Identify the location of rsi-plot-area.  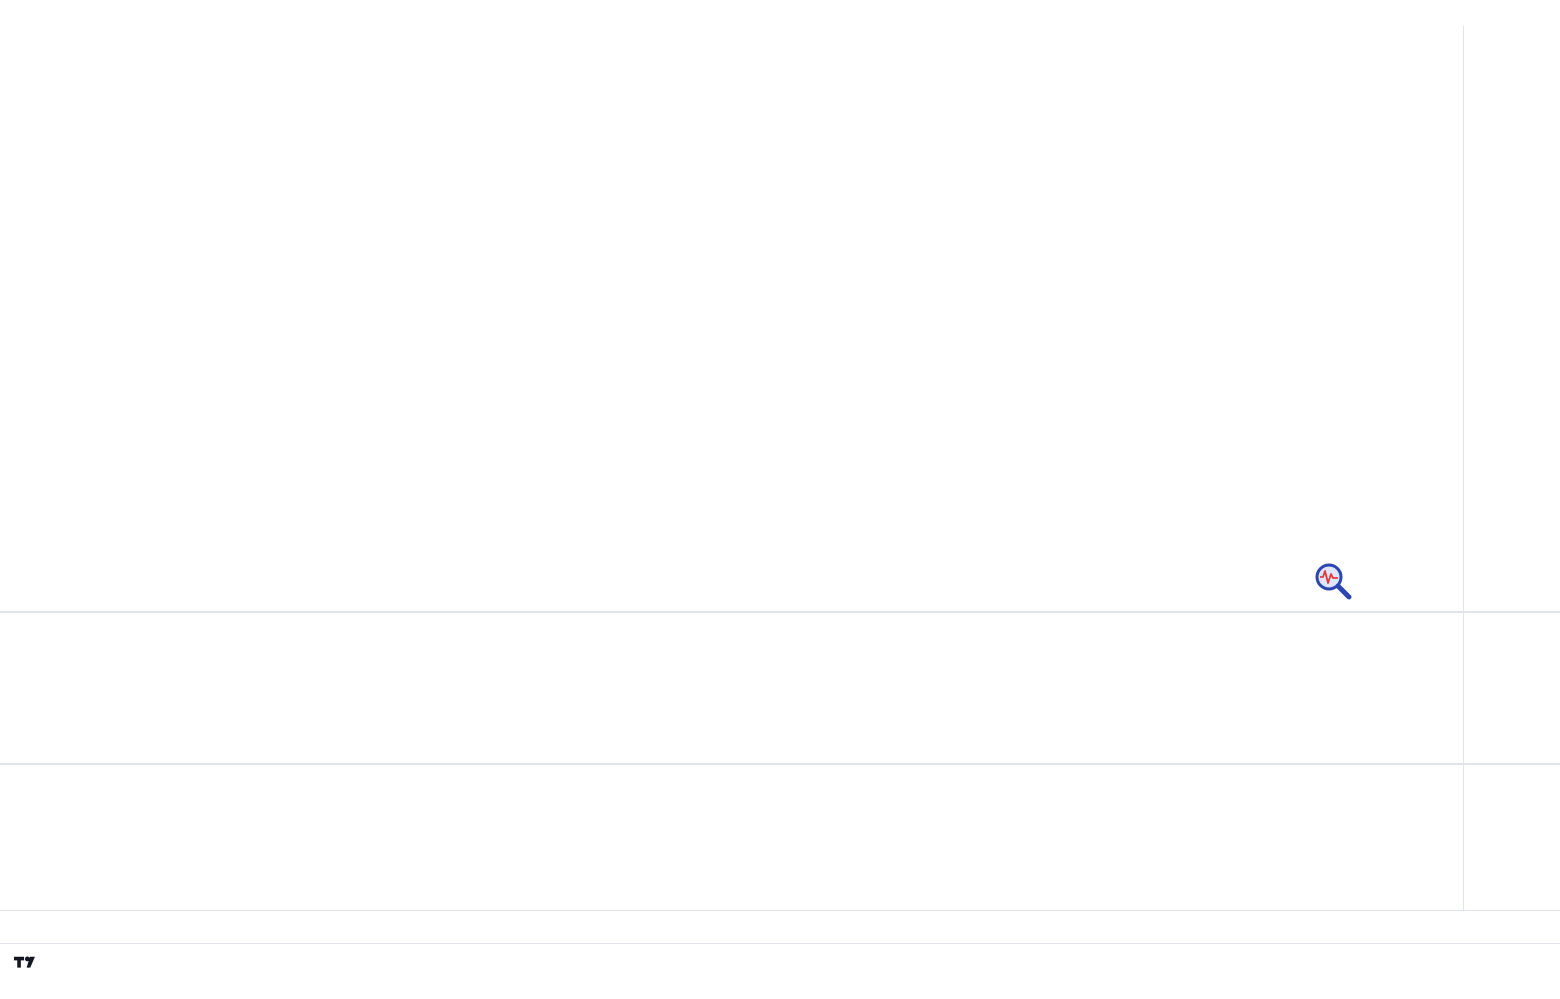
(731, 688).